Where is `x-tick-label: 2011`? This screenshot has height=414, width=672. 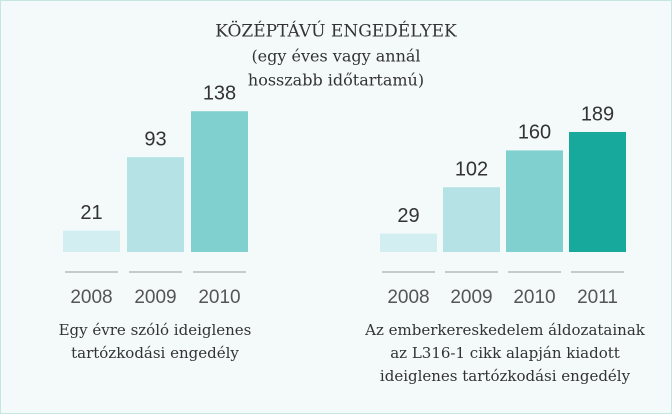
x-tick-label: 2011 is located at coordinates (597, 297).